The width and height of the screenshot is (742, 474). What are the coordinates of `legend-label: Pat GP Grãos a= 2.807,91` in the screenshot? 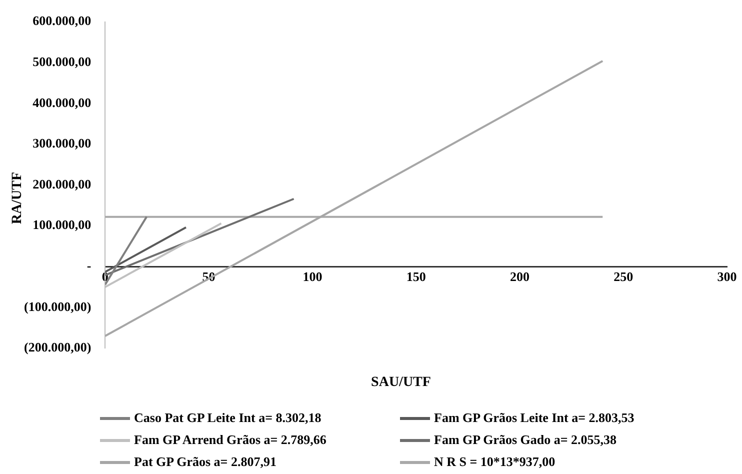 It's located at (205, 462).